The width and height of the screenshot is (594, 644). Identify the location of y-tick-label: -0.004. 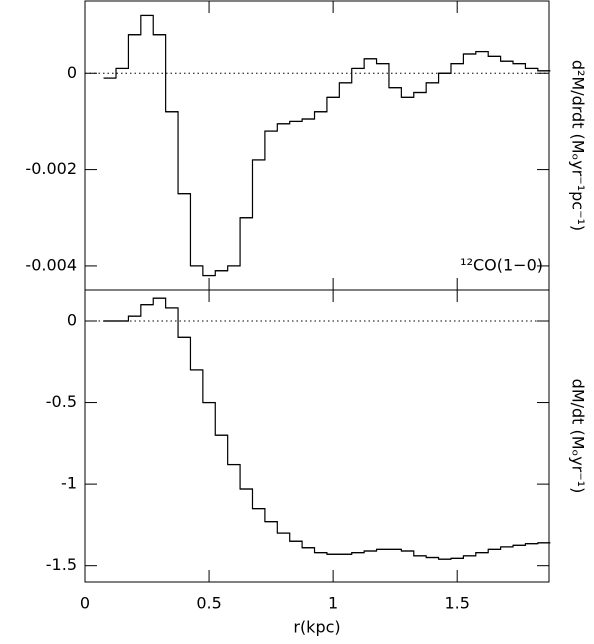
(51, 264).